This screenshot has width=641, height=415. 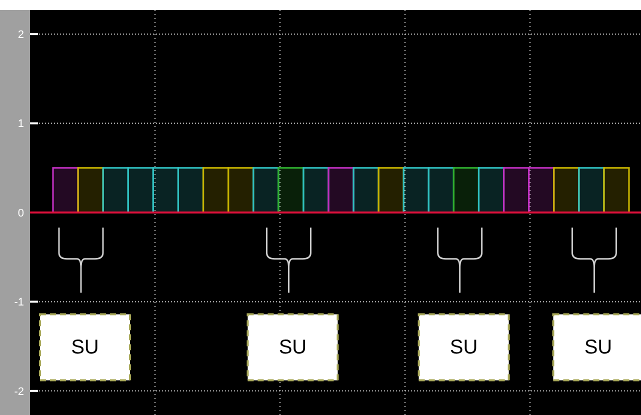 What do you see at coordinates (21, 34) in the screenshot?
I see `y-tick-label: 2` at bounding box center [21, 34].